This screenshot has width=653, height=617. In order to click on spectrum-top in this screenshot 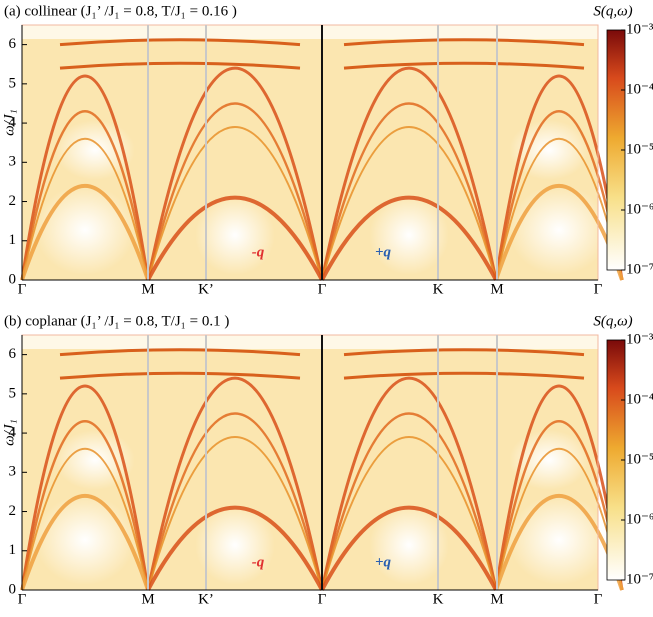, I will do `click(310, 32)`.